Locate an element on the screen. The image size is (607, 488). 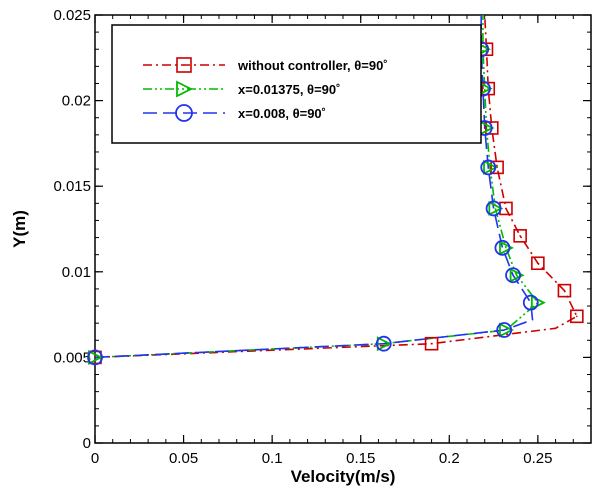
x-tick-label: 0.2 is located at coordinates (449, 458).